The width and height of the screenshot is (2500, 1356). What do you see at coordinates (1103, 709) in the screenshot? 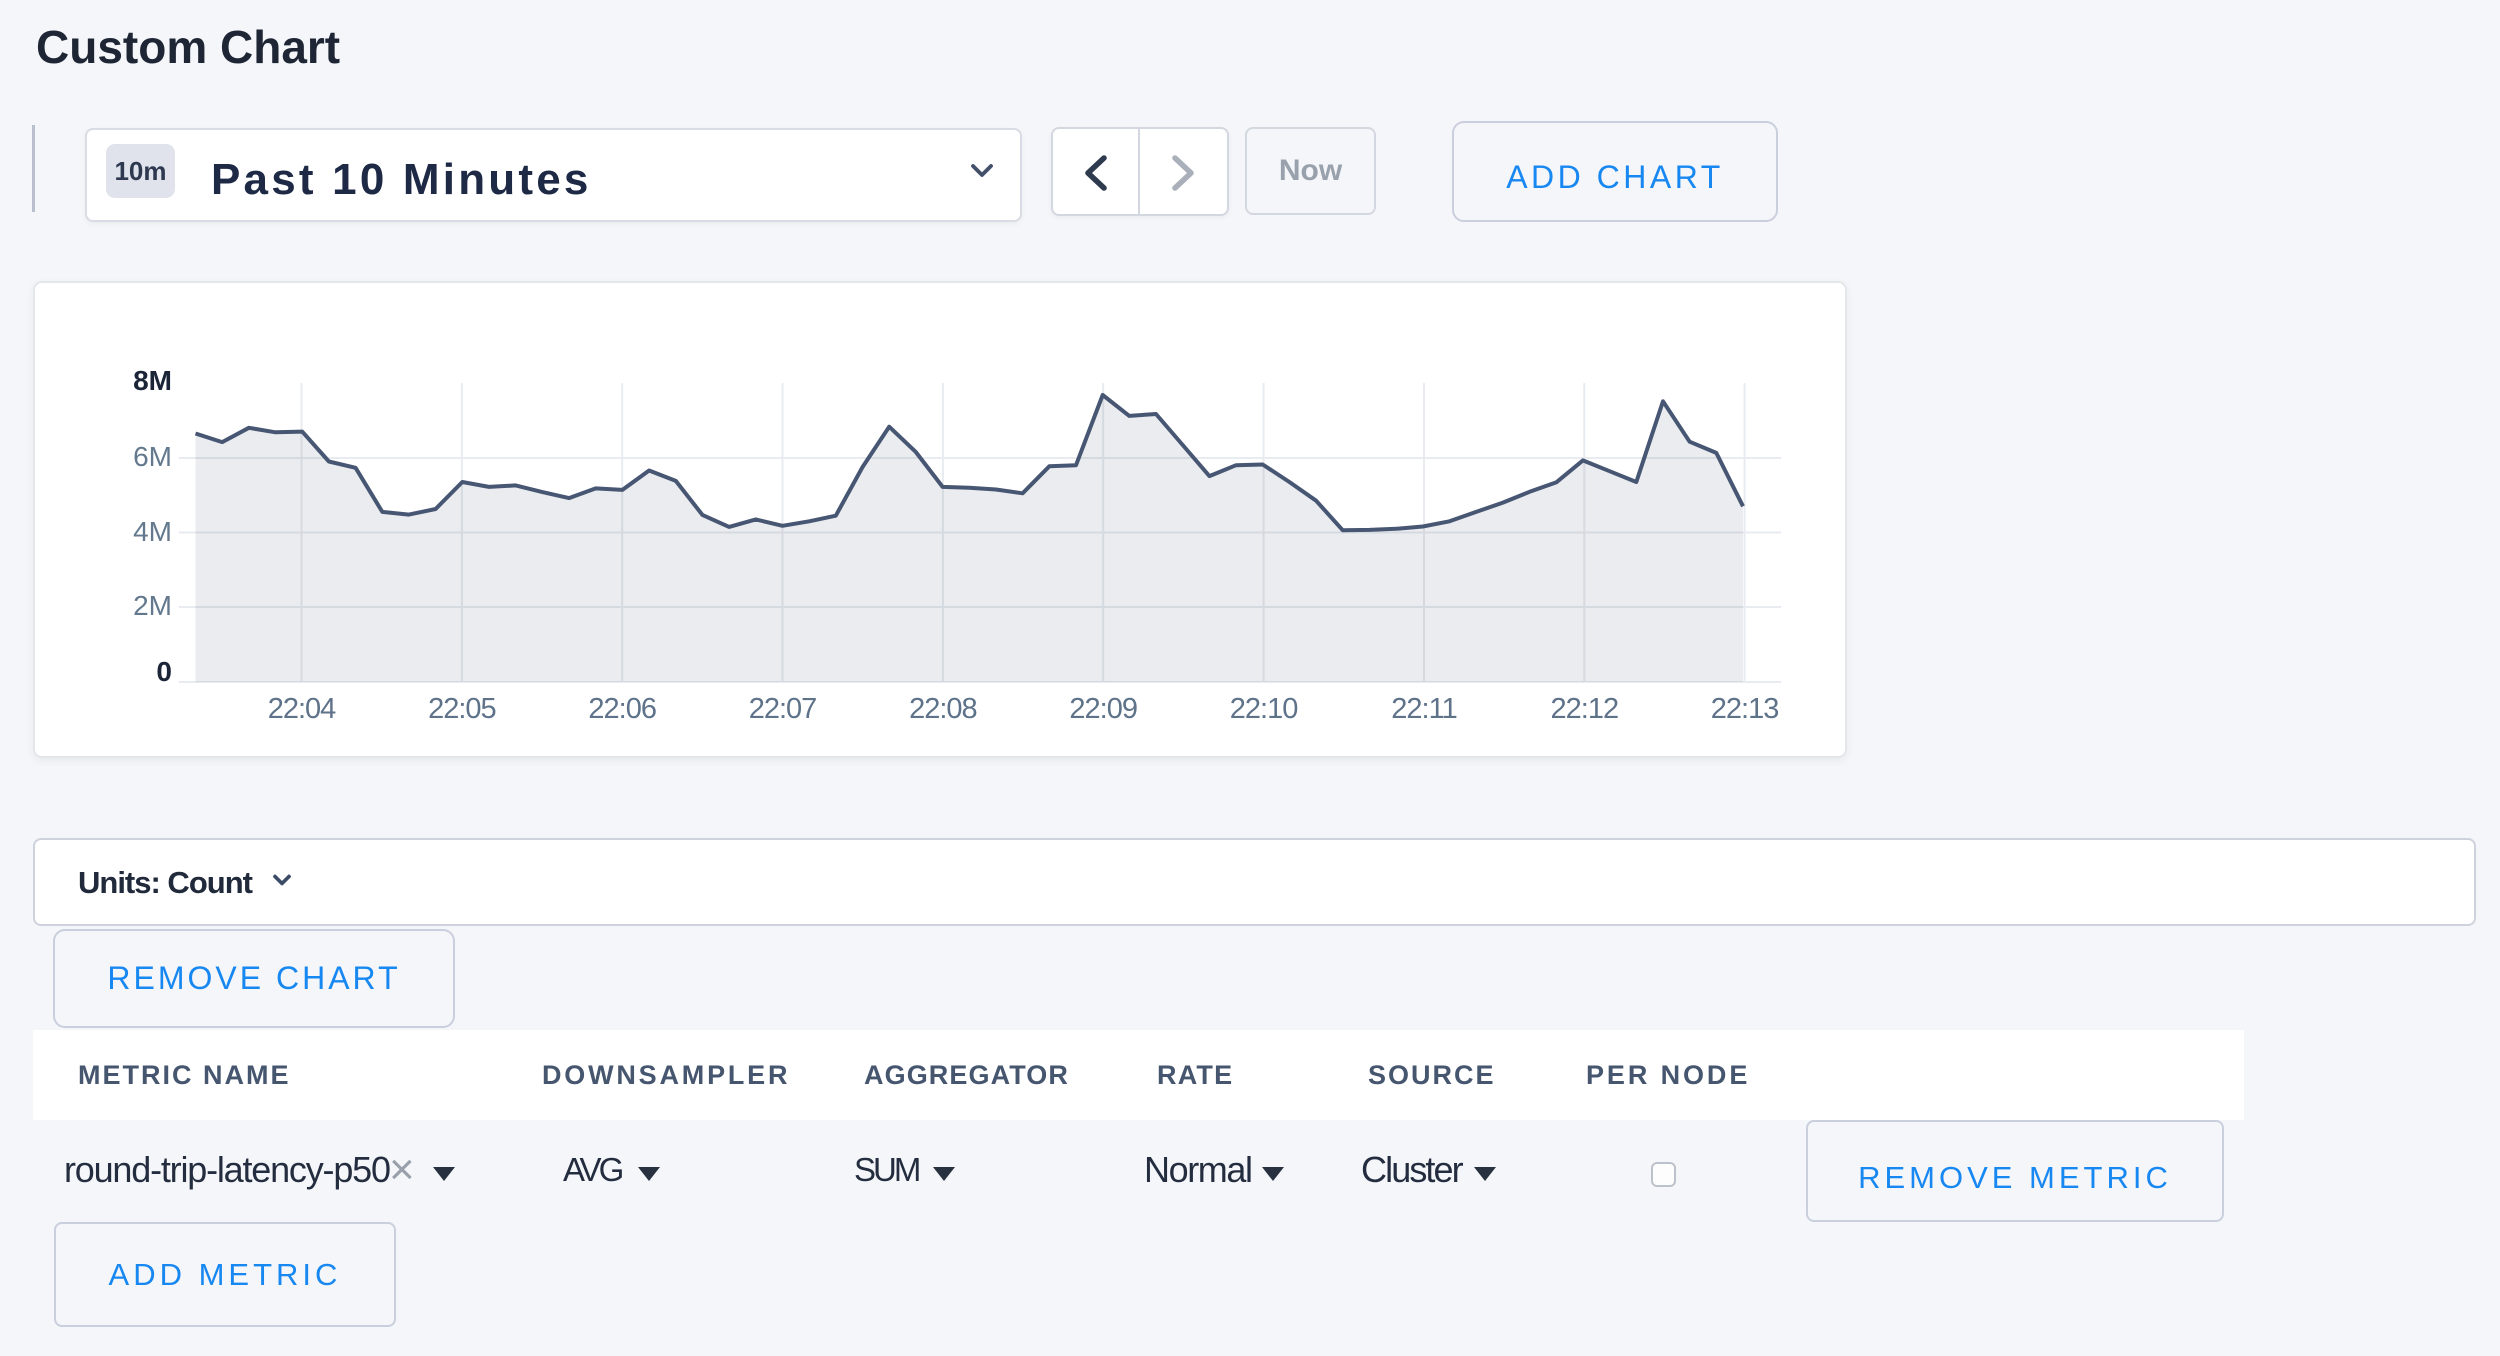
I see `svg-text: 22:09` at bounding box center [1103, 709].